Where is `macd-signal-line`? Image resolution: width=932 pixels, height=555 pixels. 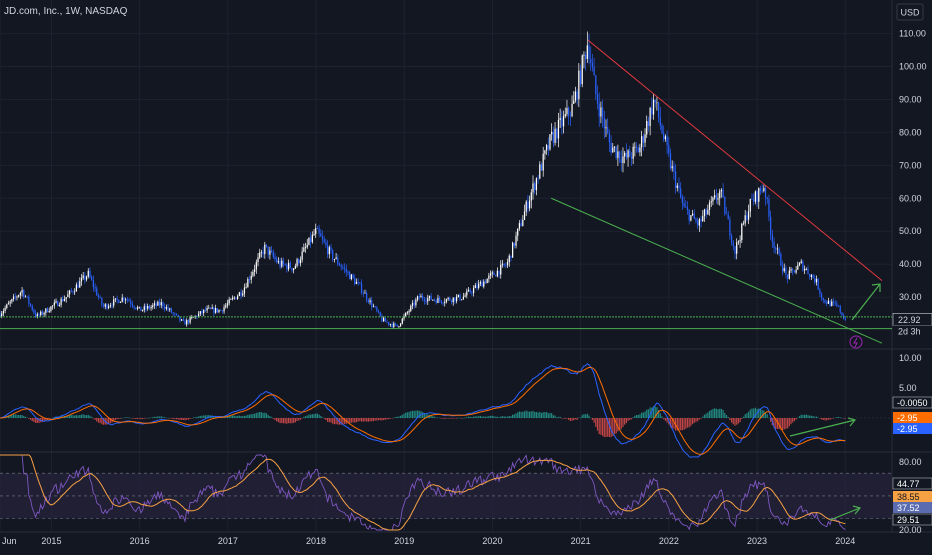
macd-signal-line is located at coordinates (423, 410).